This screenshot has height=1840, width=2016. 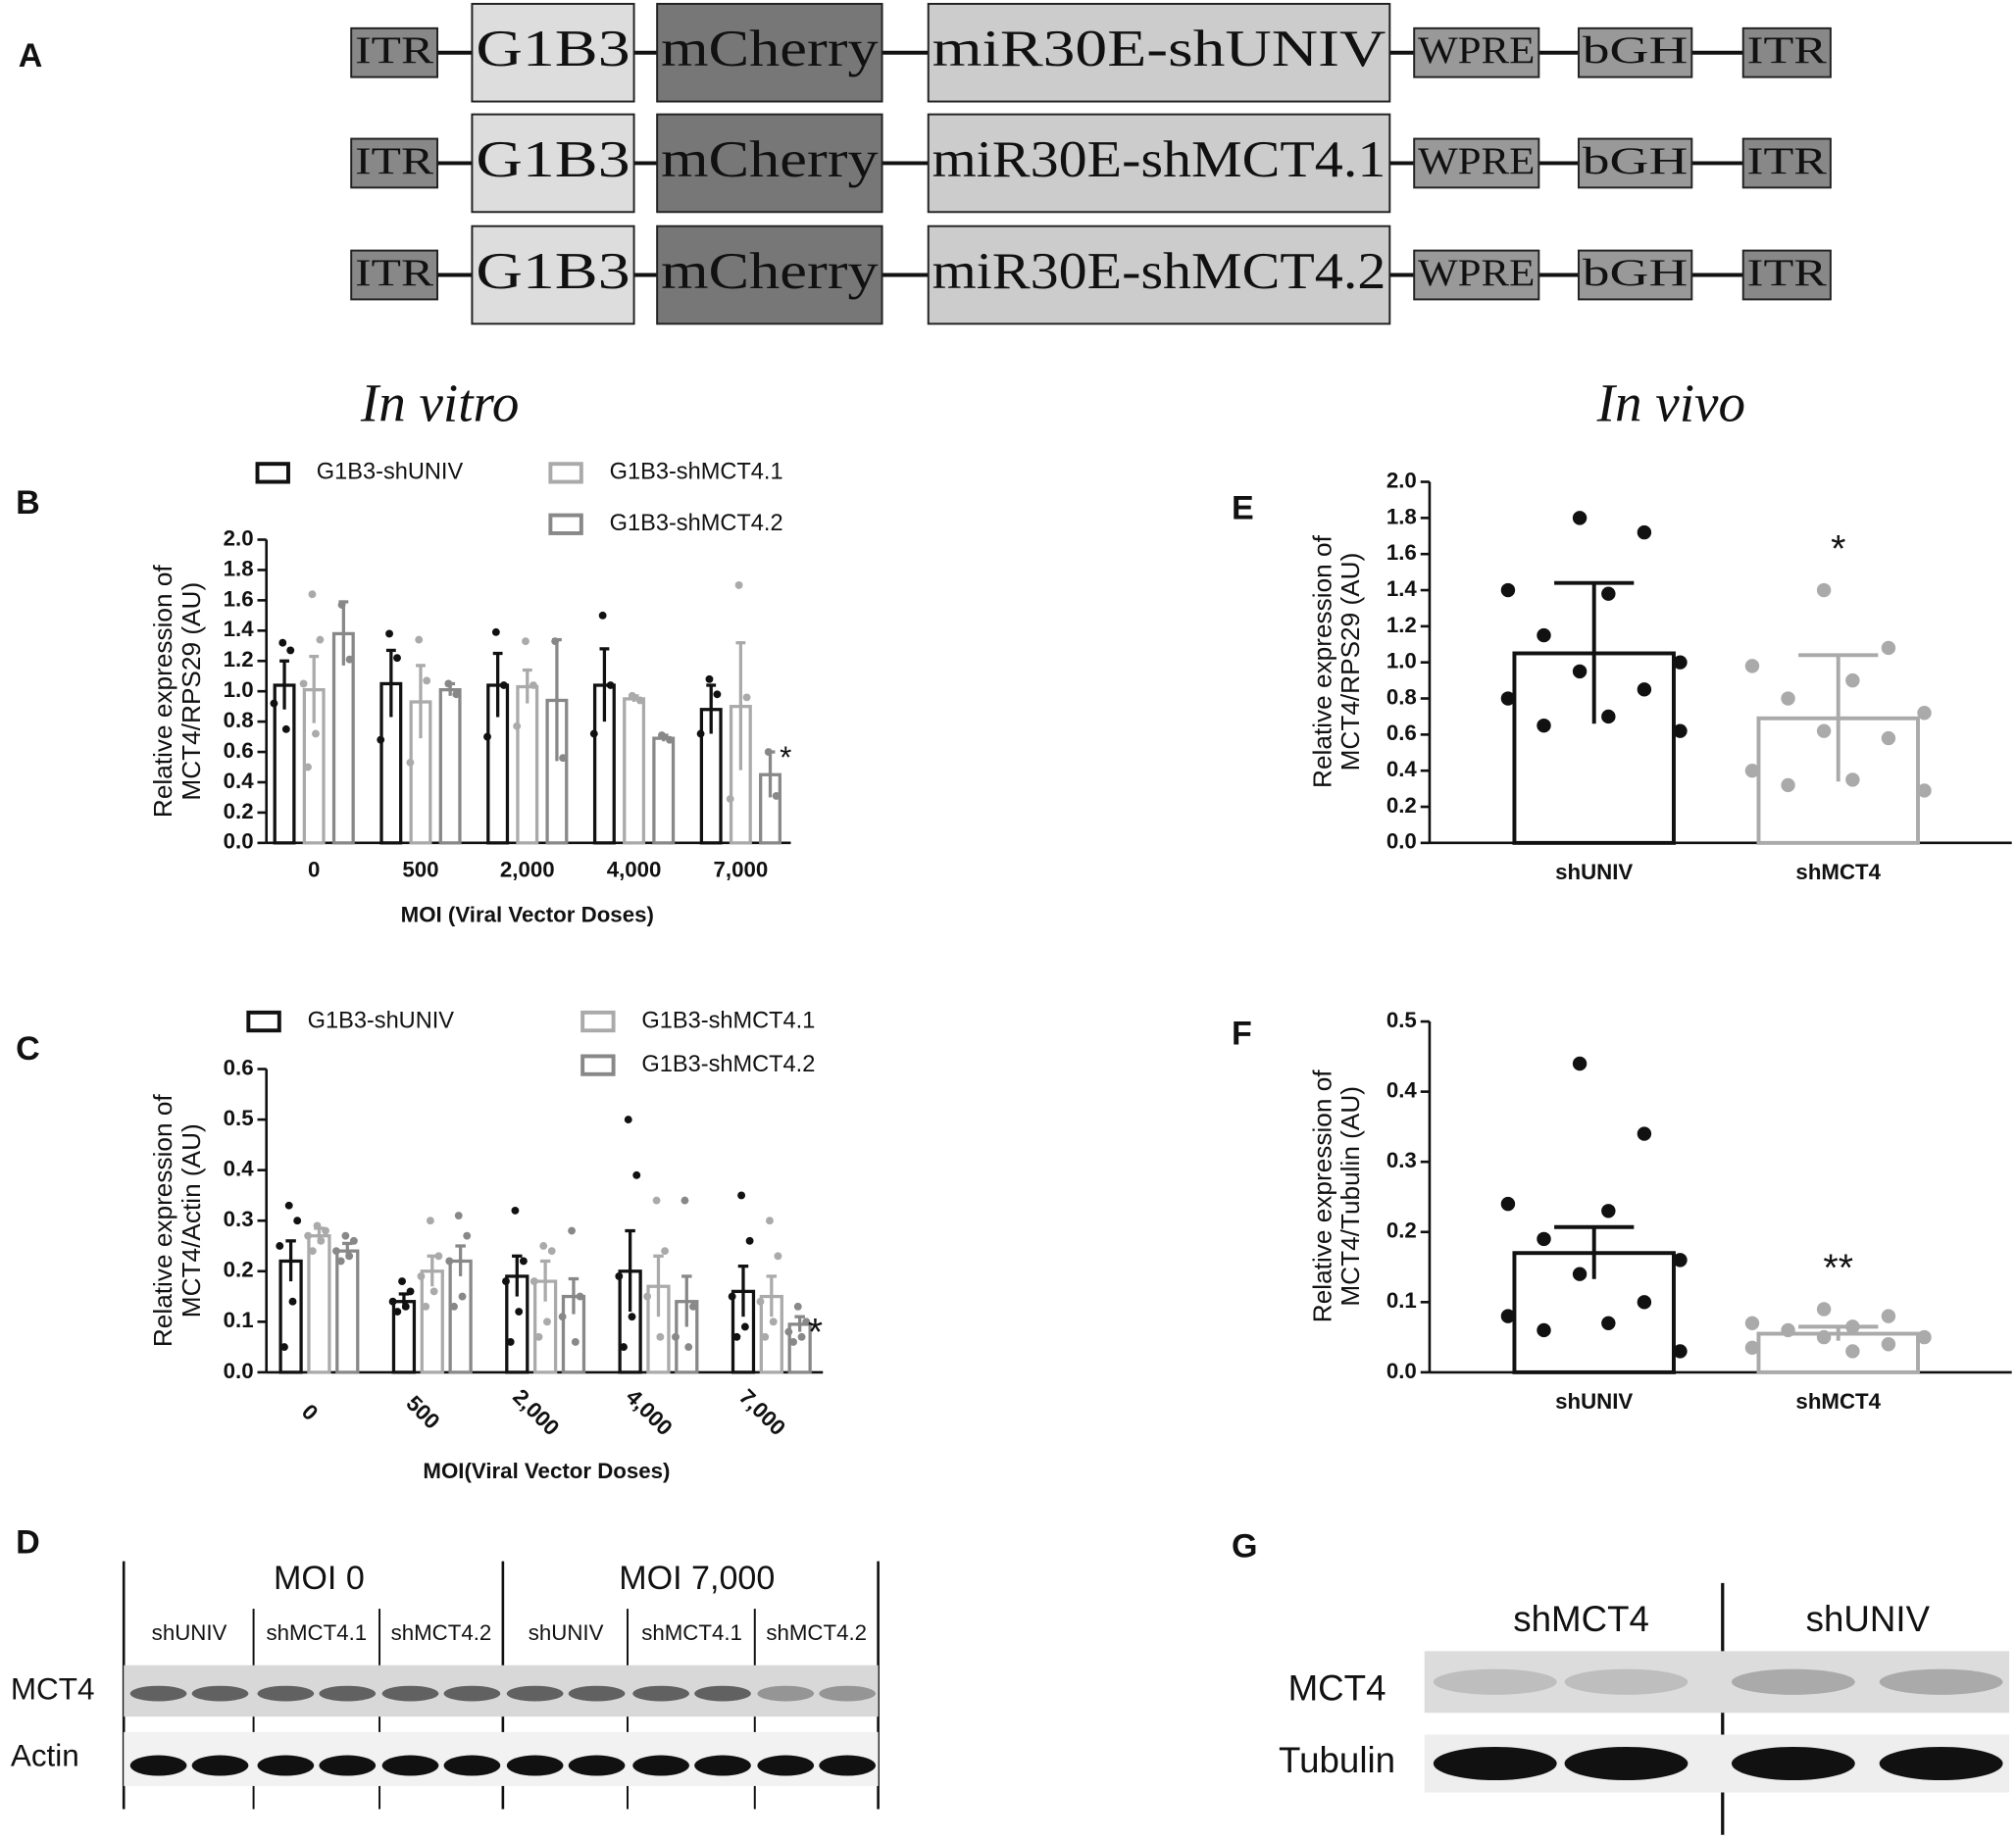 I want to click on row-label: MCT4, so click(x=1337, y=1688).